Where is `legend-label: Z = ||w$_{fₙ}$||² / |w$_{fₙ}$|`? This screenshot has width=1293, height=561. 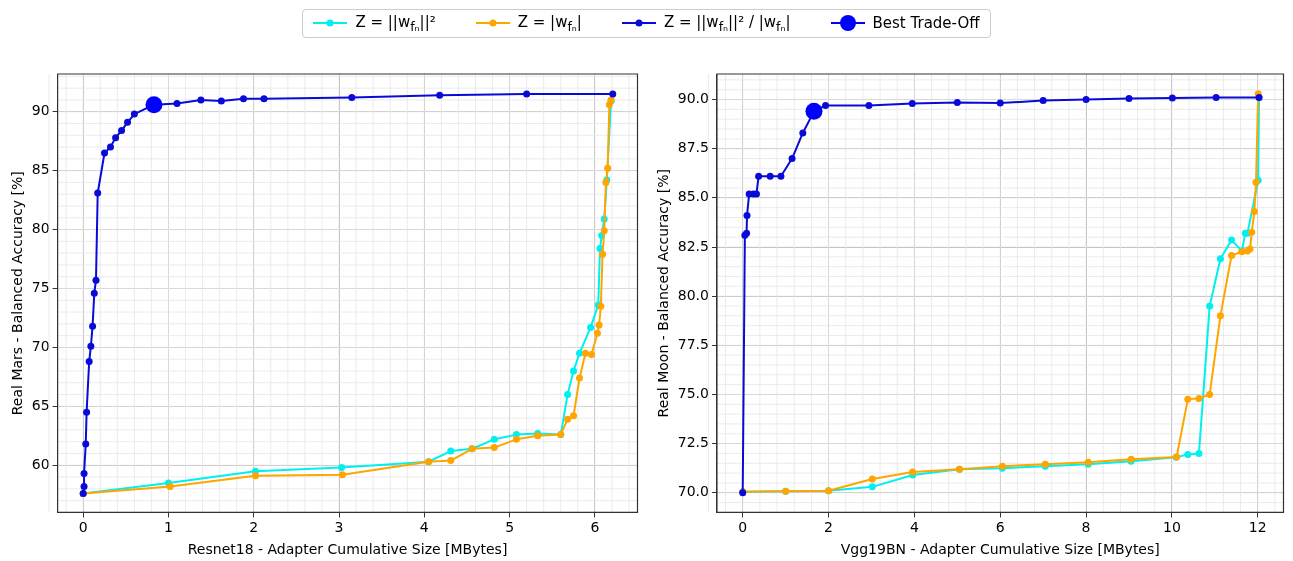 legend-label: Z = ||w$_{fₙ}$||² / |w$_{fₙ}$| is located at coordinates (727, 23).